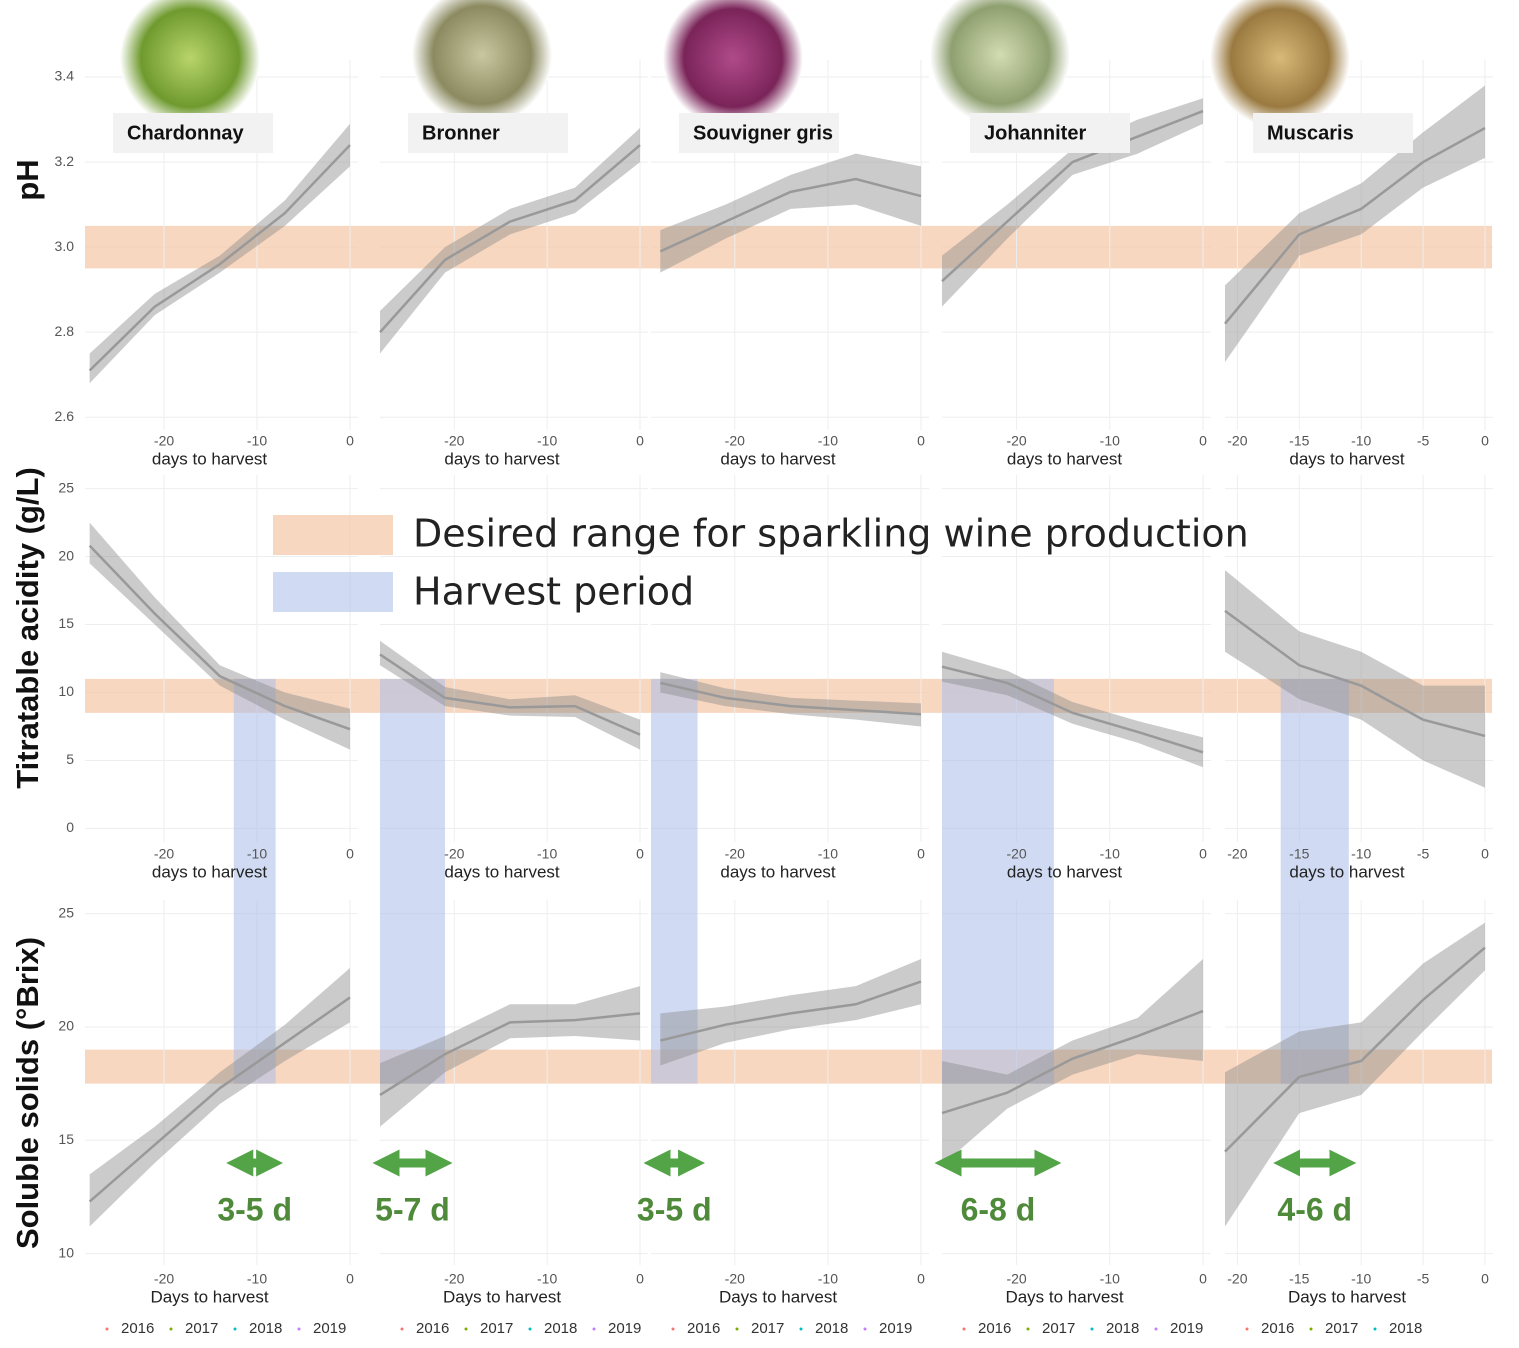 Image resolution: width=1519 pixels, height=1348 pixels. What do you see at coordinates (66, 555) in the screenshot?
I see `y-tick-label: 20` at bounding box center [66, 555].